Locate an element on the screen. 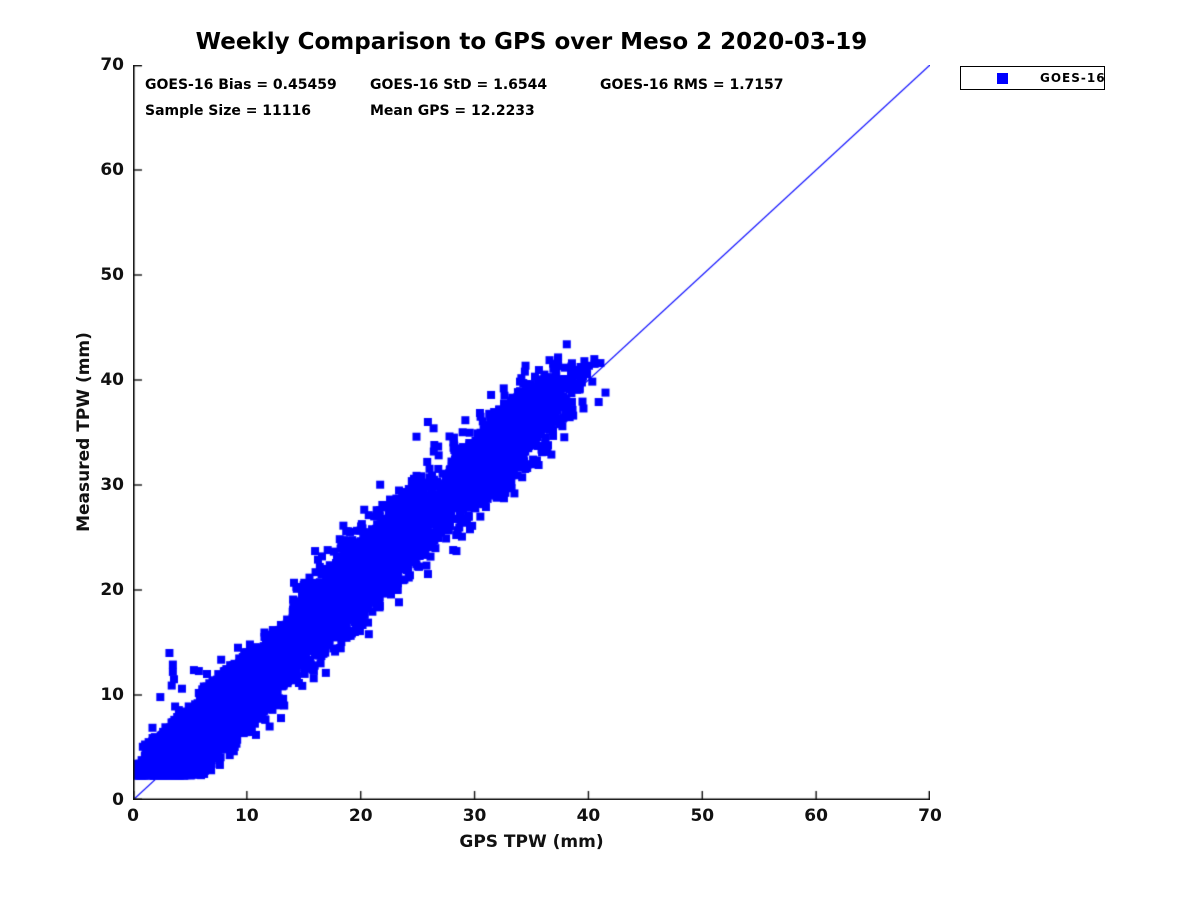 The image size is (1200, 900). x-axis-label: GPS TPW (mm) is located at coordinates (531, 842).